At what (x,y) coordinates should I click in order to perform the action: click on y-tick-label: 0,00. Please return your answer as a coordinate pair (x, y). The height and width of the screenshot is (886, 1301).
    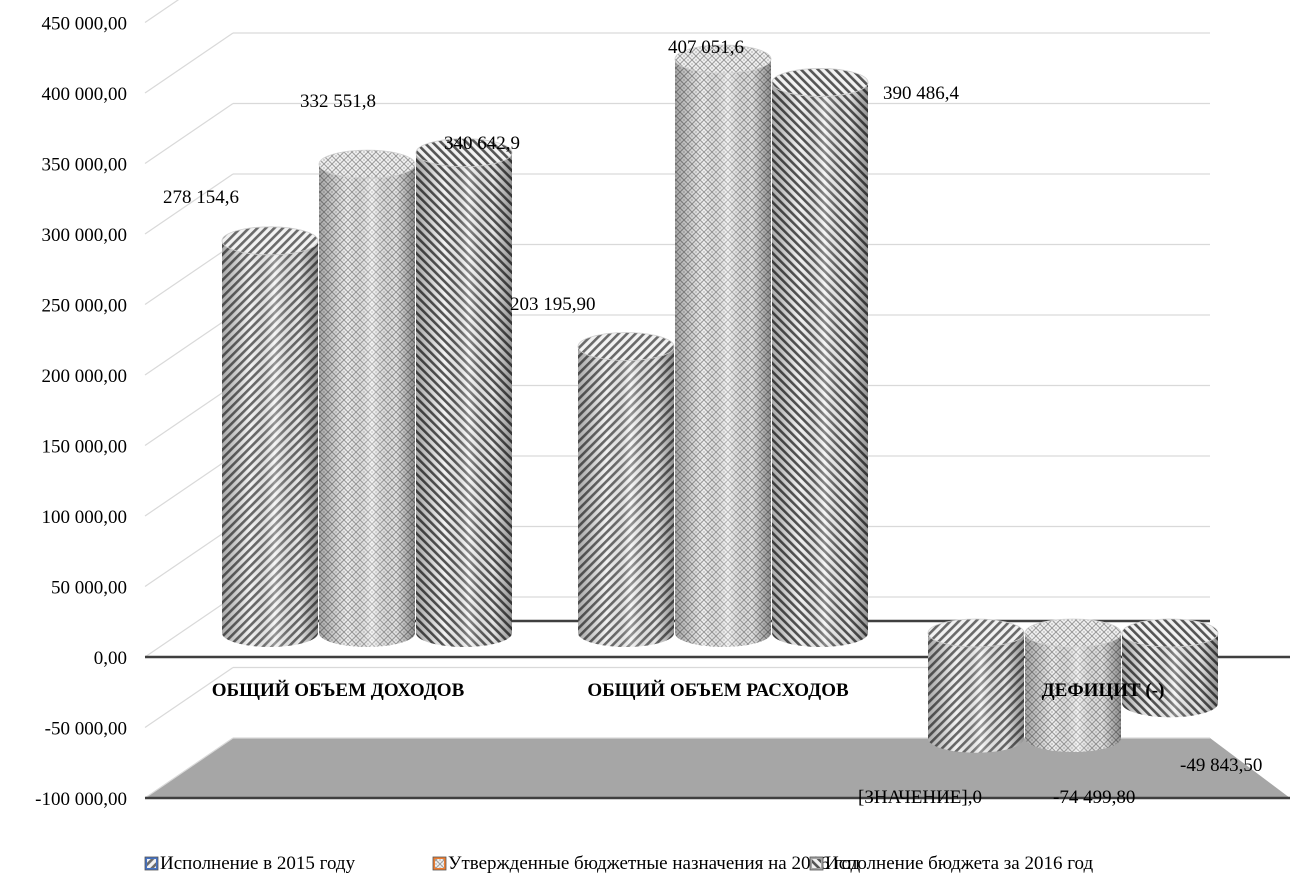
    Looking at the image, I should click on (110, 658).